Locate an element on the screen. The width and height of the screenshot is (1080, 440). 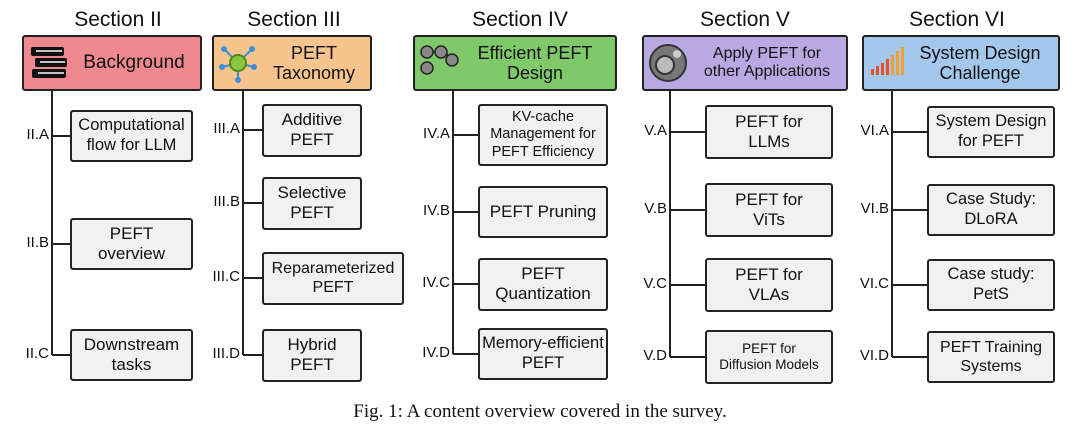
item-id: II.B is located at coordinates (37, 242).